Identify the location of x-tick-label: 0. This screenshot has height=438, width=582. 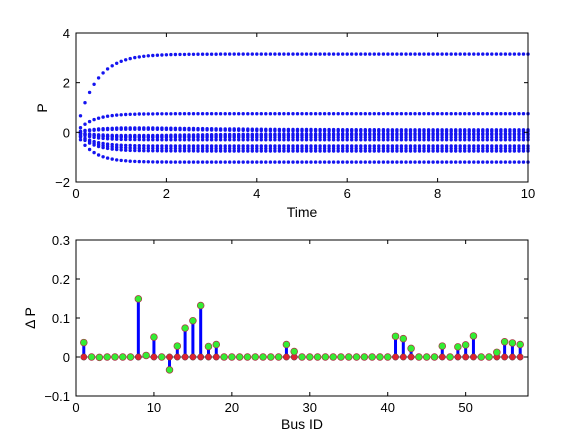
(75, 193).